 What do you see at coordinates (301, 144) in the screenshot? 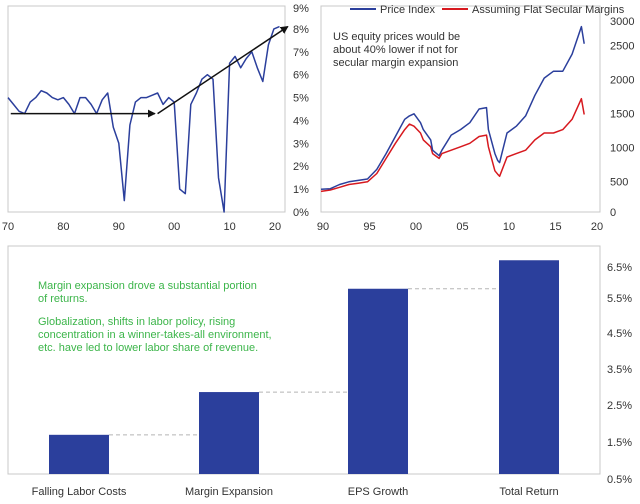
I see `margins-y-tick: 3%` at bounding box center [301, 144].